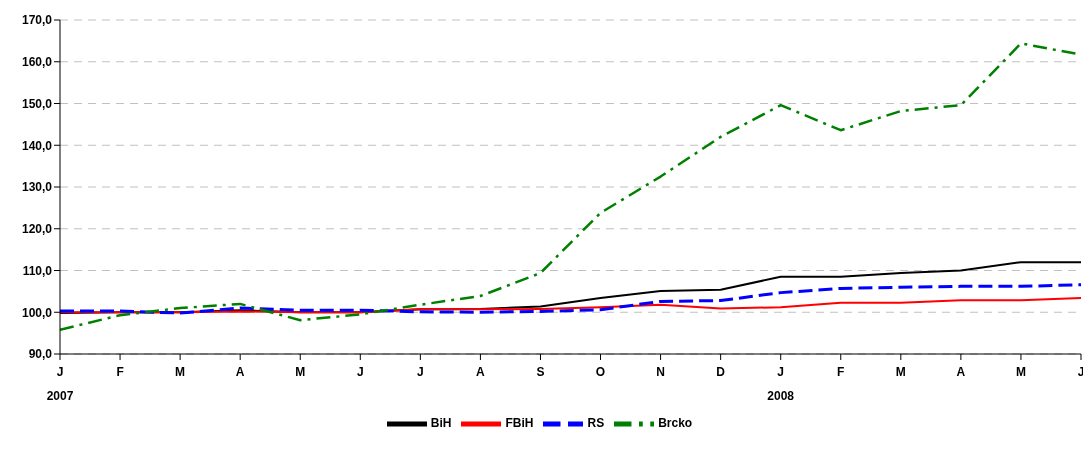 The width and height of the screenshot is (1091, 455). Describe the element at coordinates (37, 20) in the screenshot. I see `y-tick-label: 170,0` at that location.